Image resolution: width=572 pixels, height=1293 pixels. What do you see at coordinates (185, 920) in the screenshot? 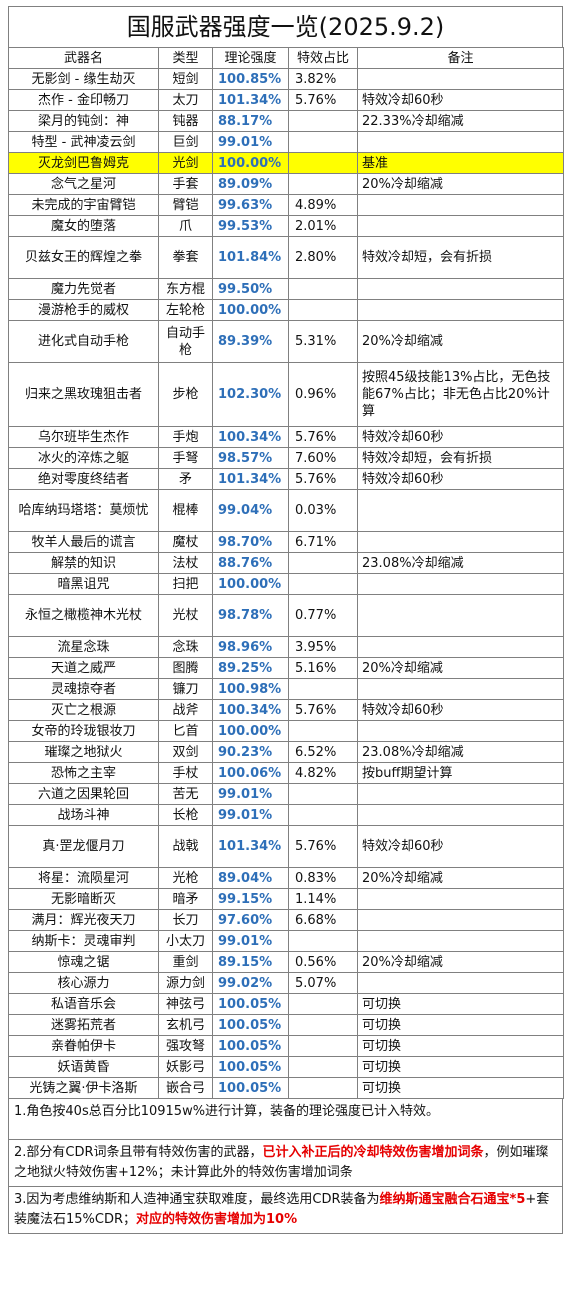
I see `weapon-type-cell: 长刀` at bounding box center [185, 920].